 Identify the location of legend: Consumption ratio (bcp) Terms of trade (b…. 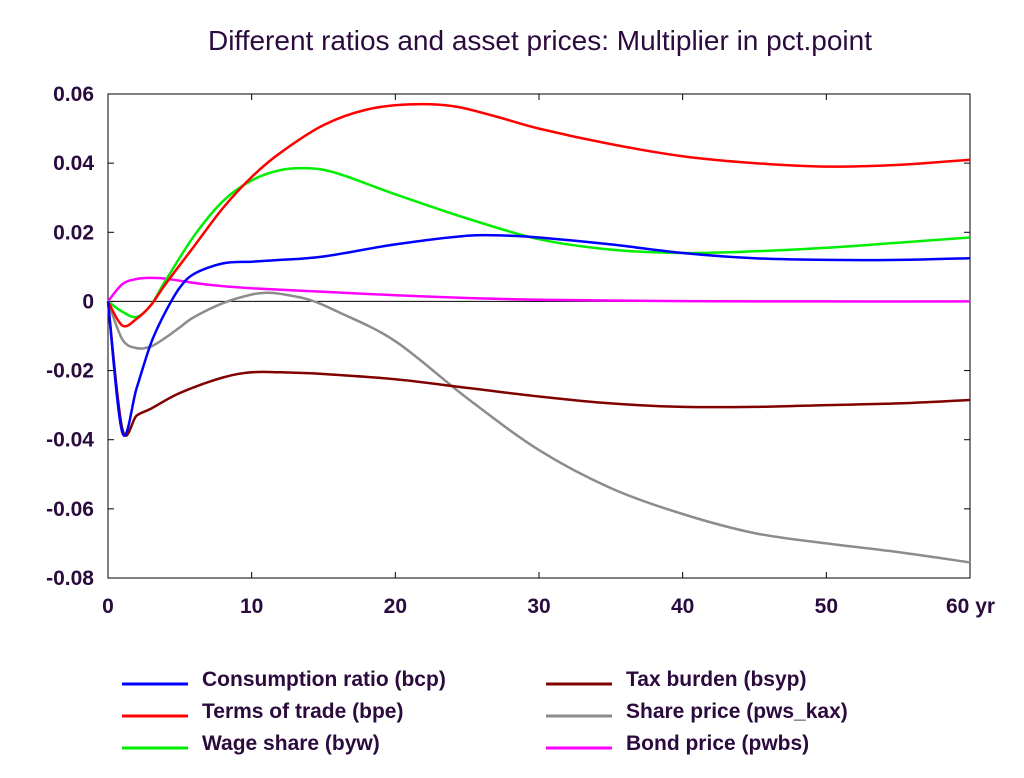
(485, 711).